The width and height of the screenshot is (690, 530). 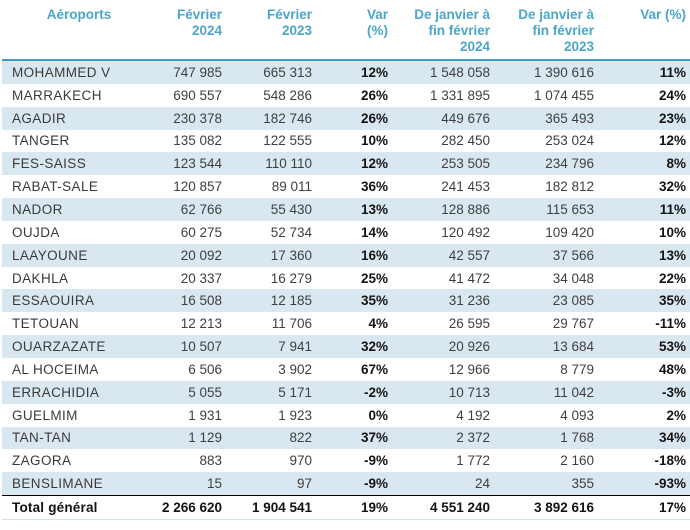 What do you see at coordinates (77, 209) in the screenshot?
I see `airport-name-cell: NADOR` at bounding box center [77, 209].